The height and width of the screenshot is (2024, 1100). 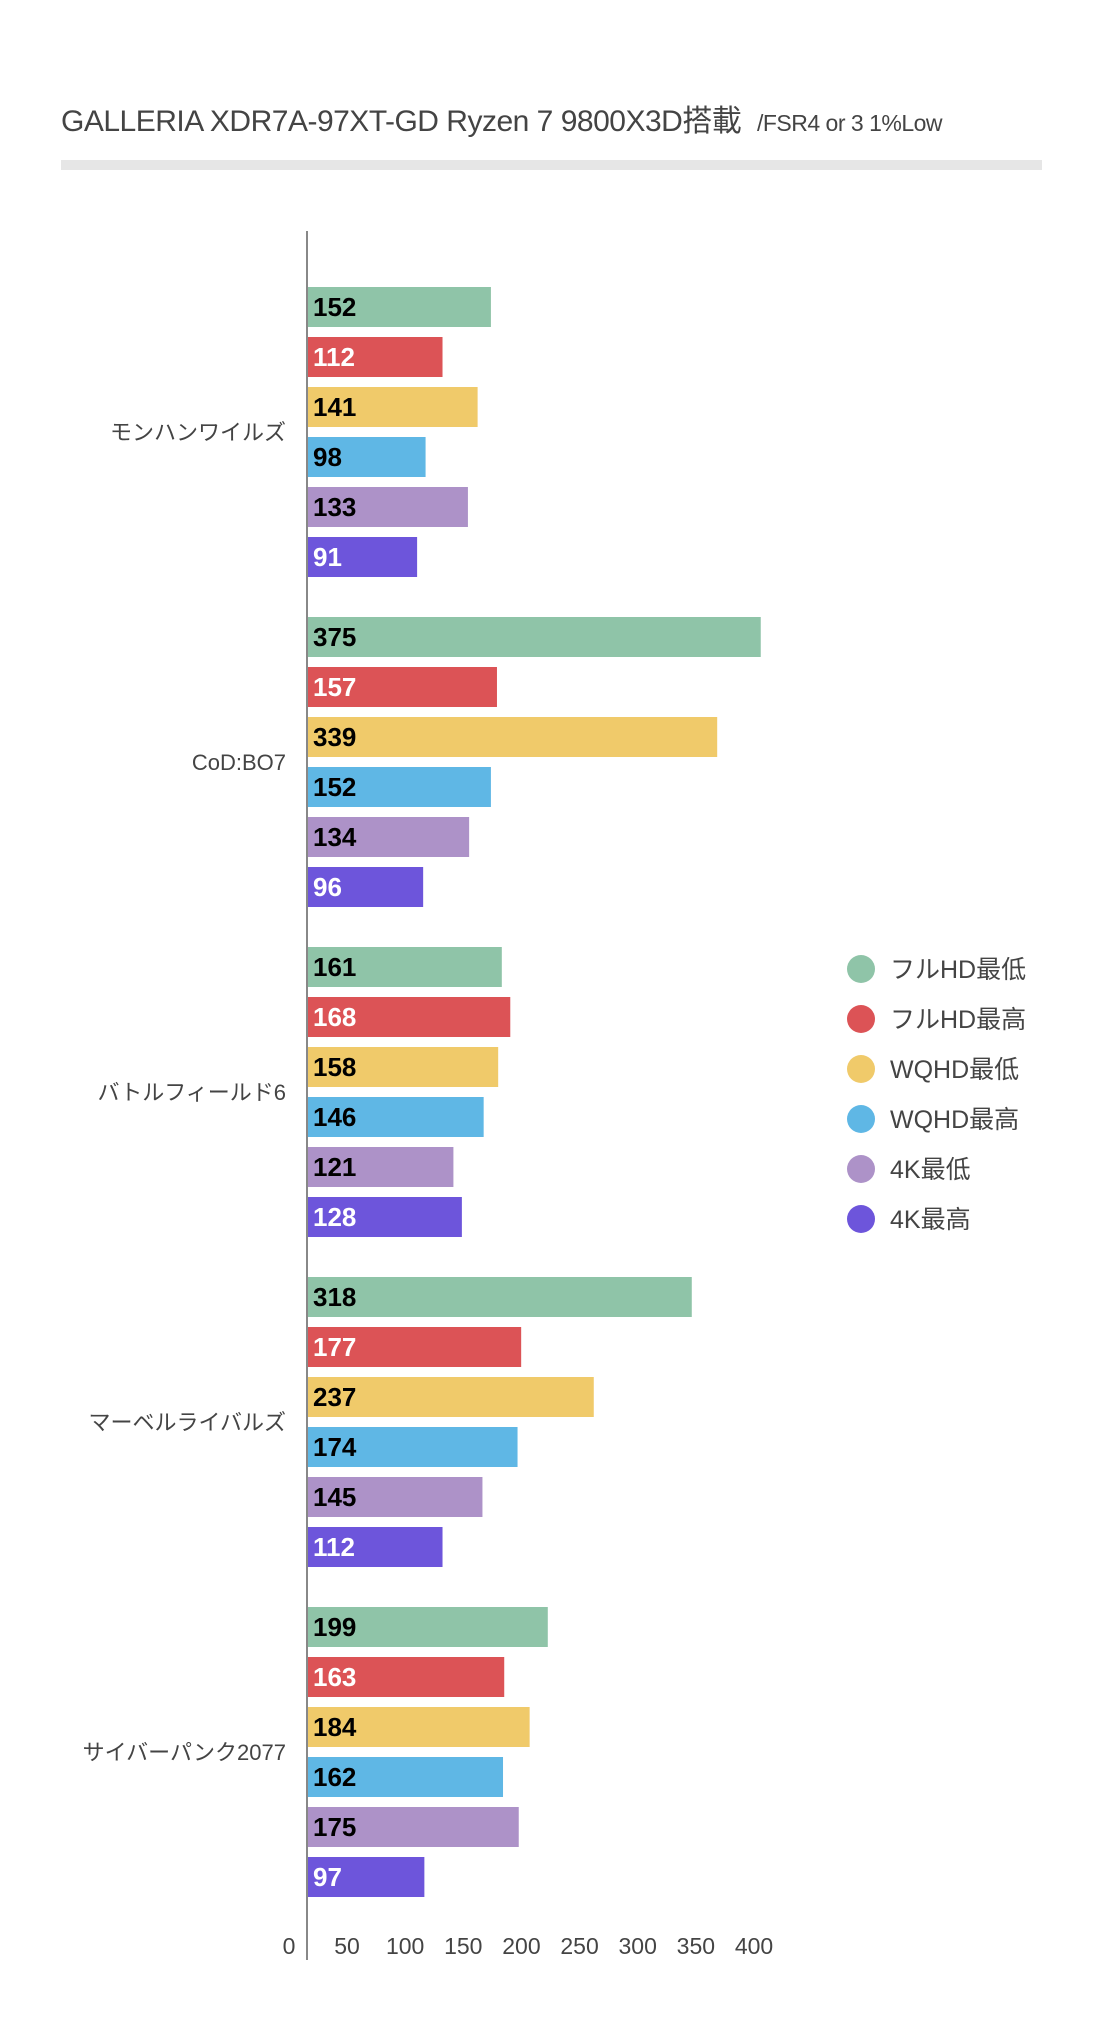 I want to click on data-label: 161, so click(x=334, y=967).